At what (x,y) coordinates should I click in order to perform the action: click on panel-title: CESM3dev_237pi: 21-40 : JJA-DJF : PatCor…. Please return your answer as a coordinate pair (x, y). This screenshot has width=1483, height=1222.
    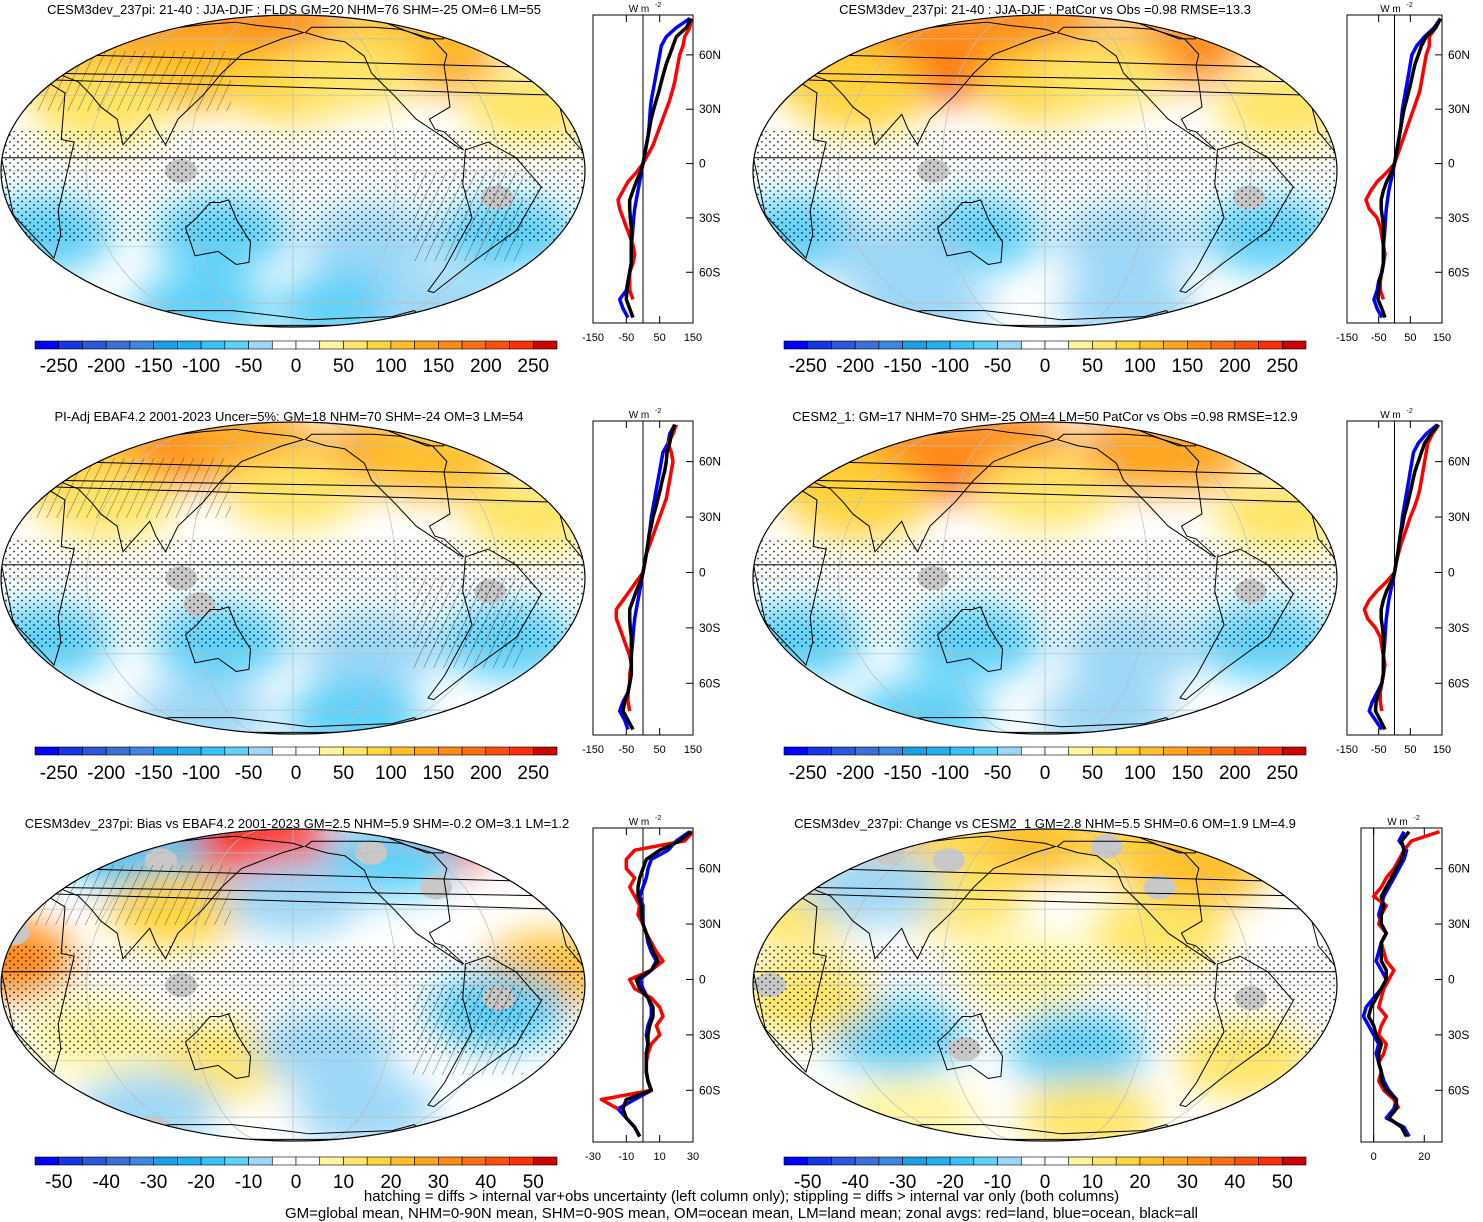
    Looking at the image, I should click on (1045, 9).